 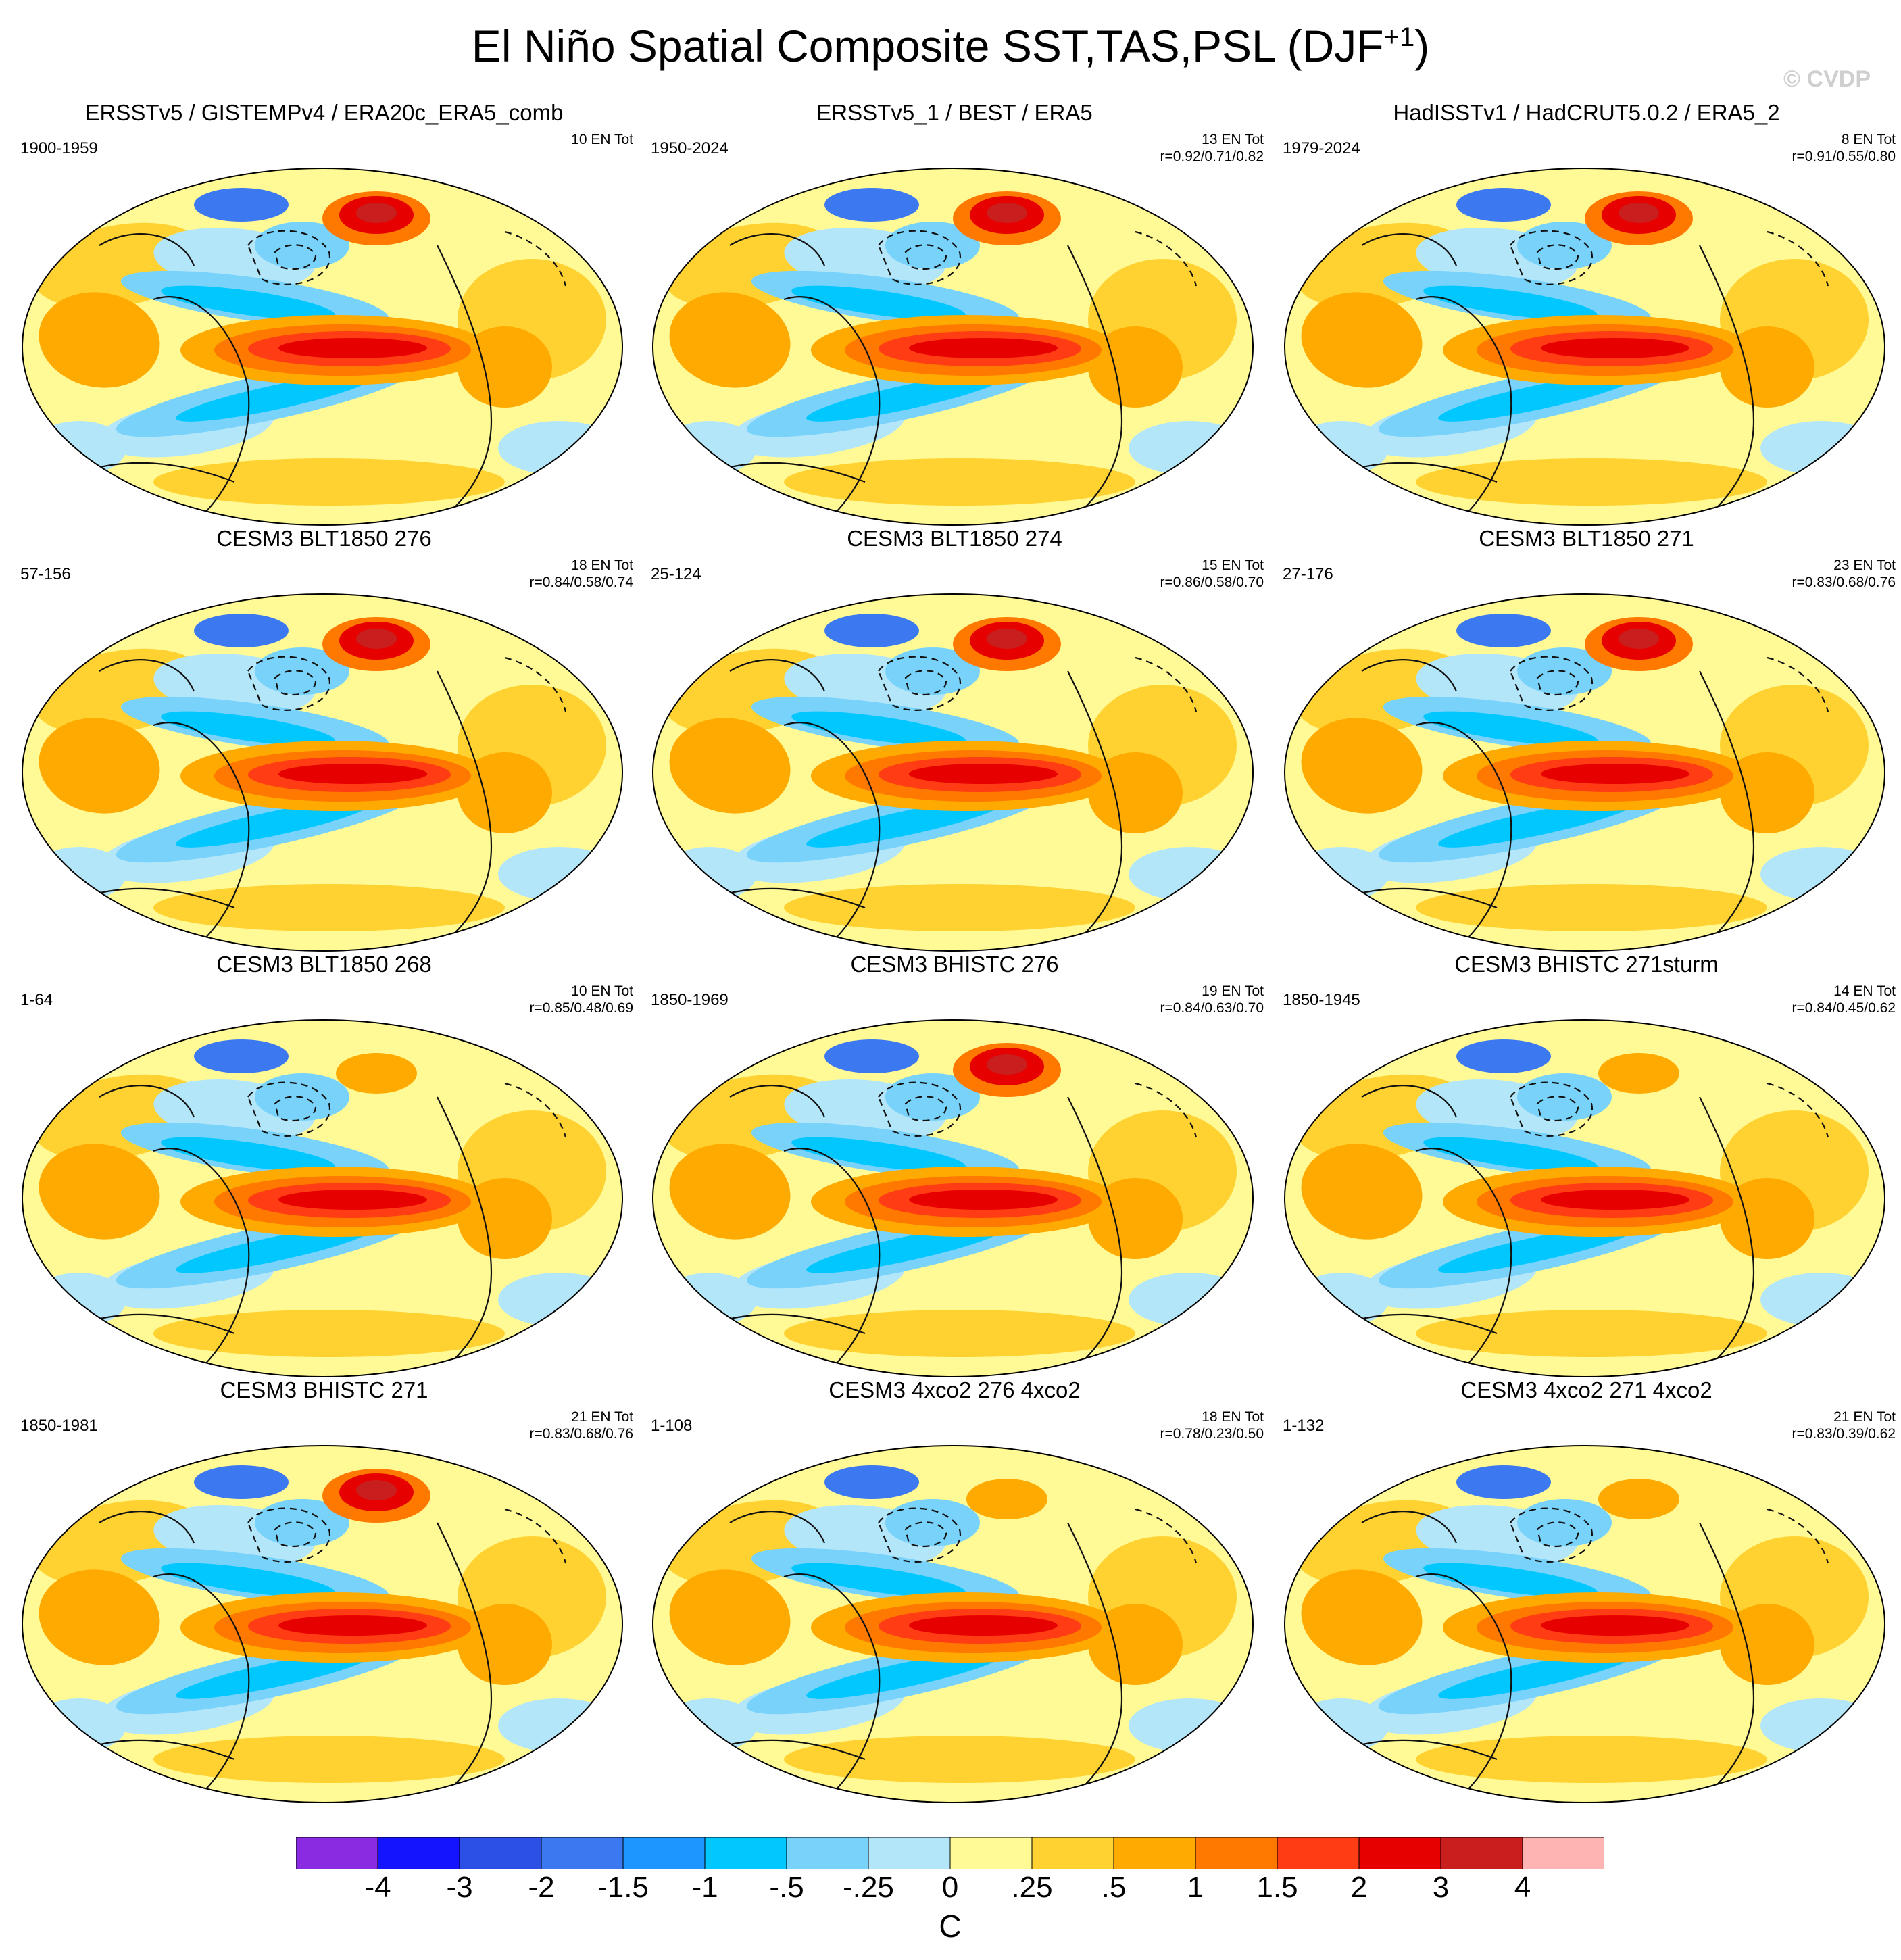 I want to click on panel-correlation: r=0.92/0.71/0.82, so click(x=1212, y=156).